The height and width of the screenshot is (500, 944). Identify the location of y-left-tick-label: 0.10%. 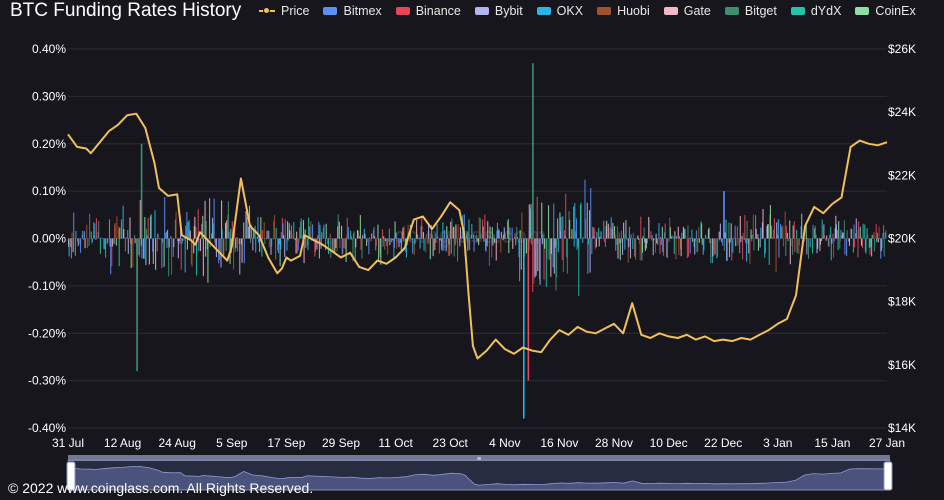
(49, 191).